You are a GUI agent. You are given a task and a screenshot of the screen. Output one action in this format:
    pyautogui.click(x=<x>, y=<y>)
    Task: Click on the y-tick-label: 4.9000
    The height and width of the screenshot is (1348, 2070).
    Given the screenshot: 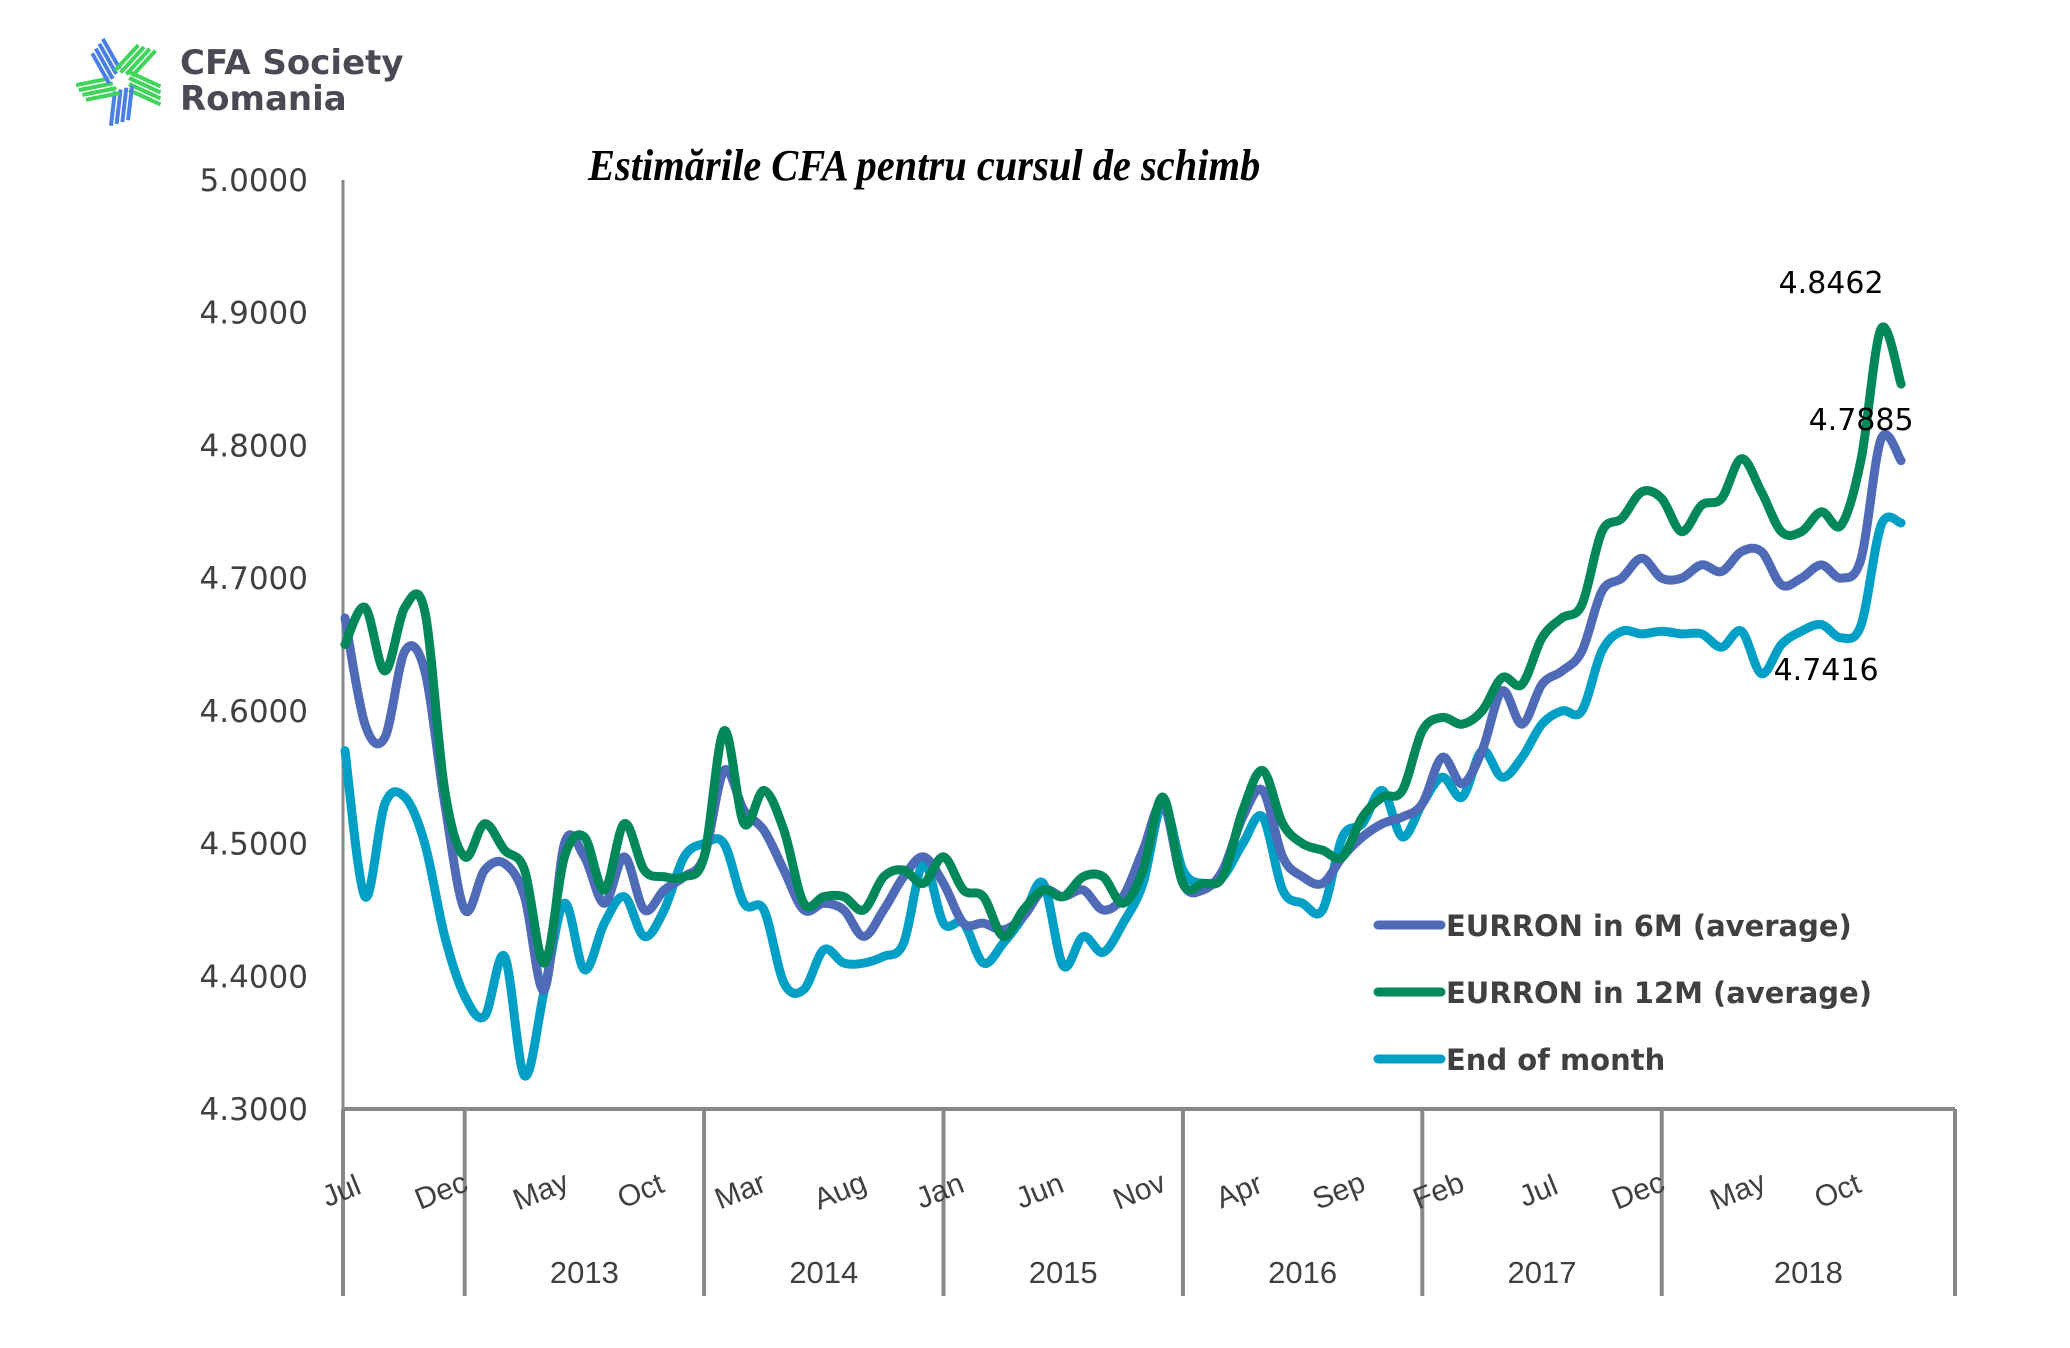 What is the action you would take?
    pyautogui.click(x=254, y=314)
    